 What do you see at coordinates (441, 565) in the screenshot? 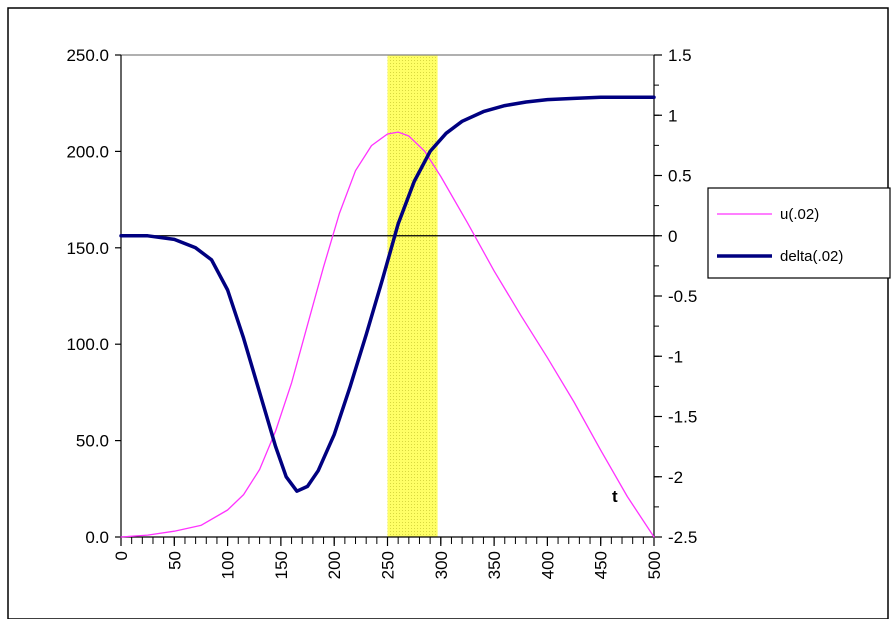
I see `x-axis-tick-label: 300` at bounding box center [441, 565].